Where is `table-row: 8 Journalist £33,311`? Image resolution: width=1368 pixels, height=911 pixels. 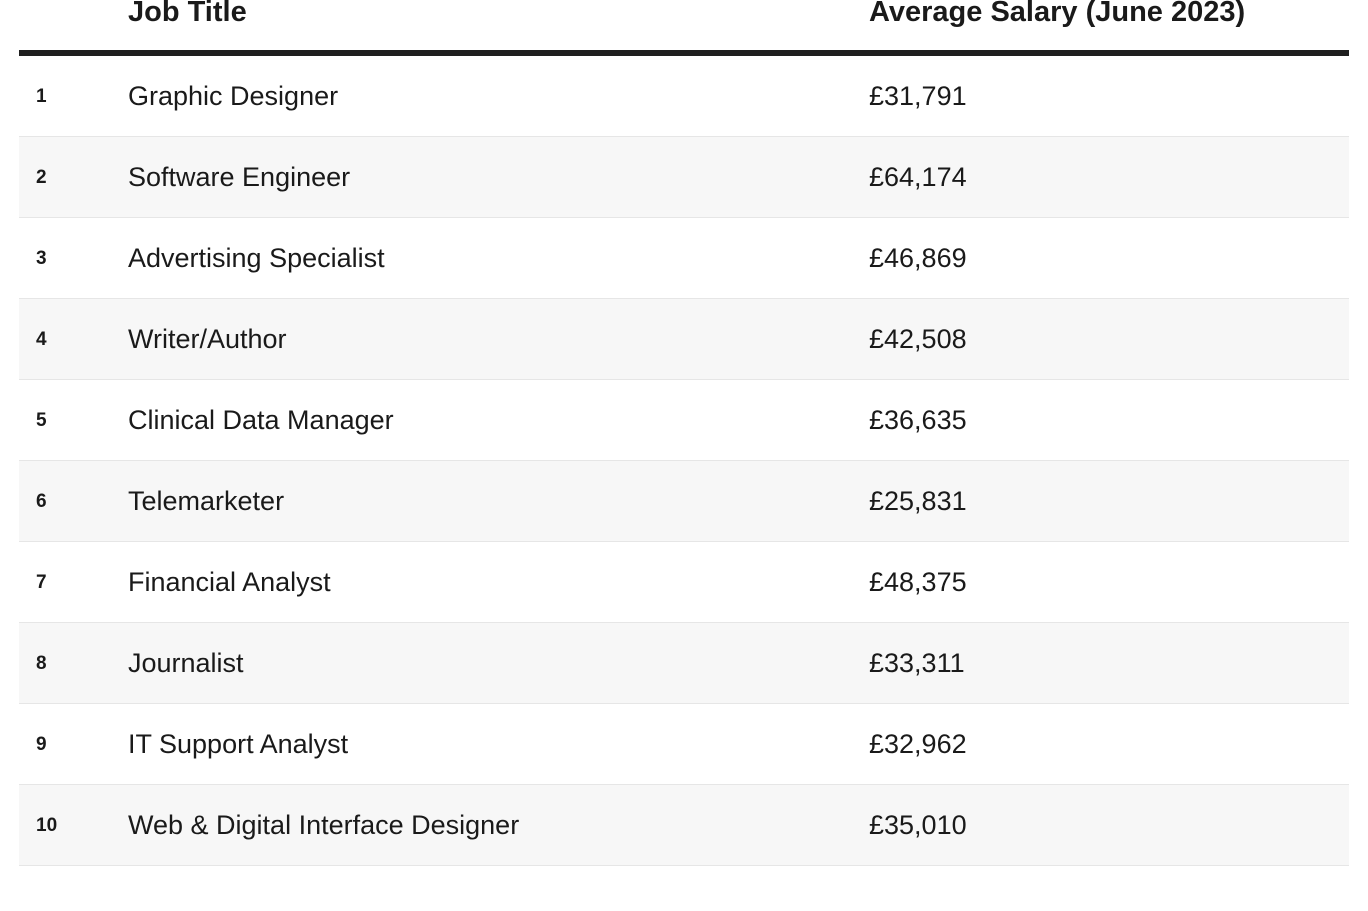 table-row: 8 Journalist £33,311 is located at coordinates (684, 663).